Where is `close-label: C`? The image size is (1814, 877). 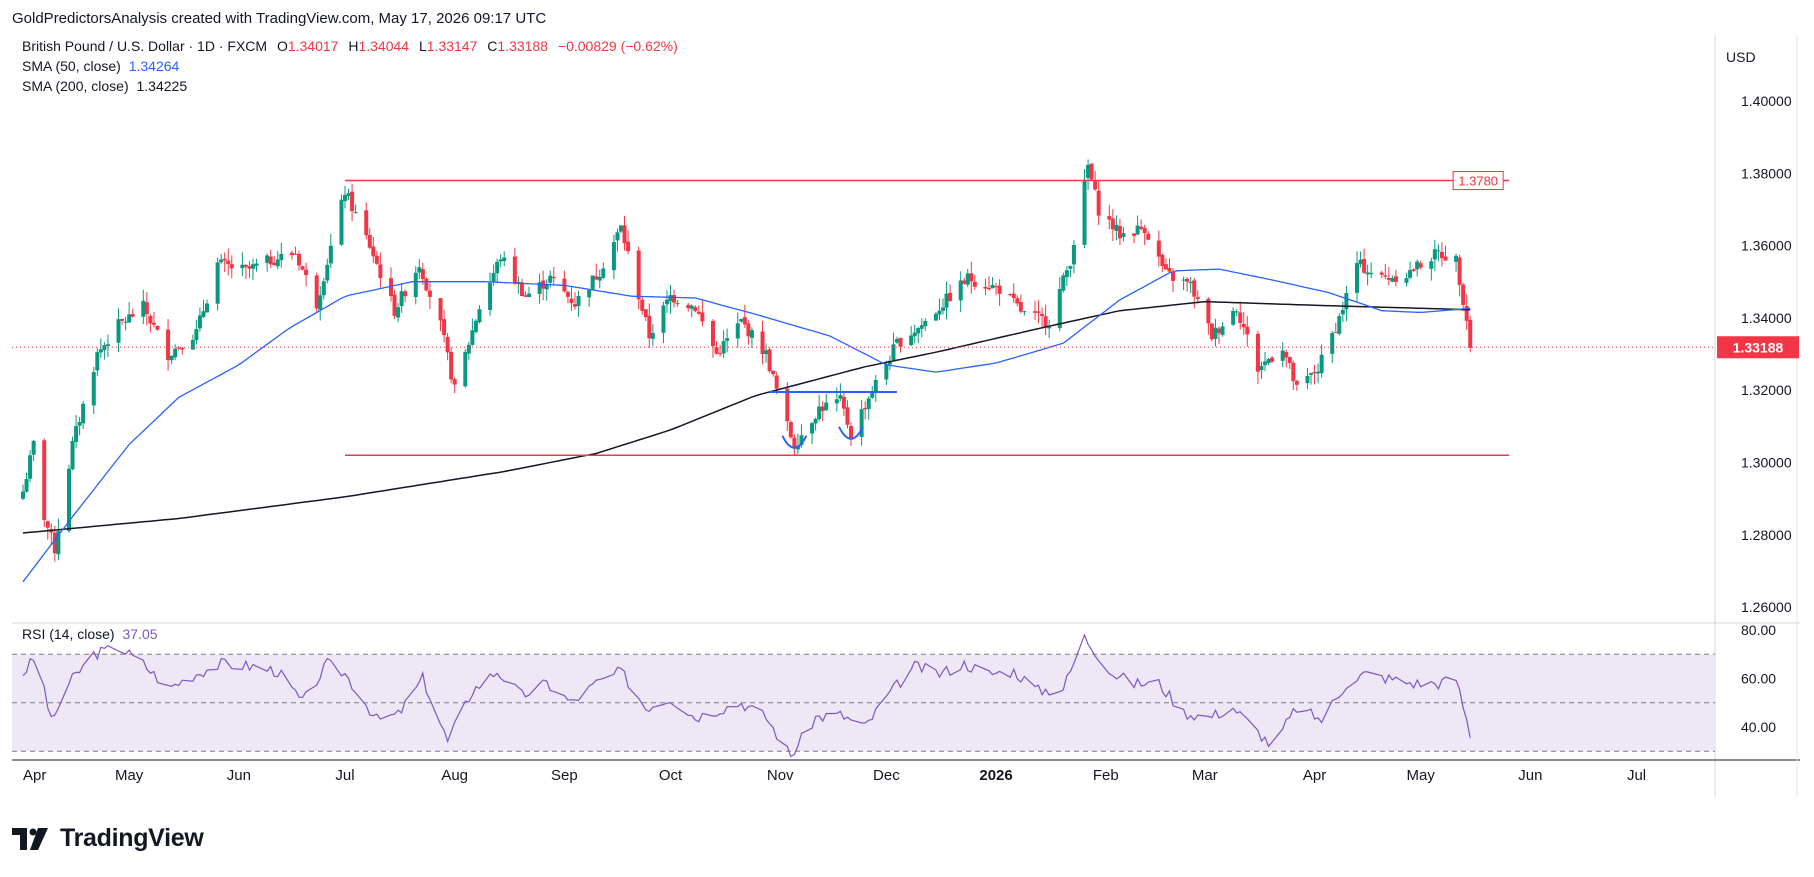
close-label: C is located at coordinates (492, 46).